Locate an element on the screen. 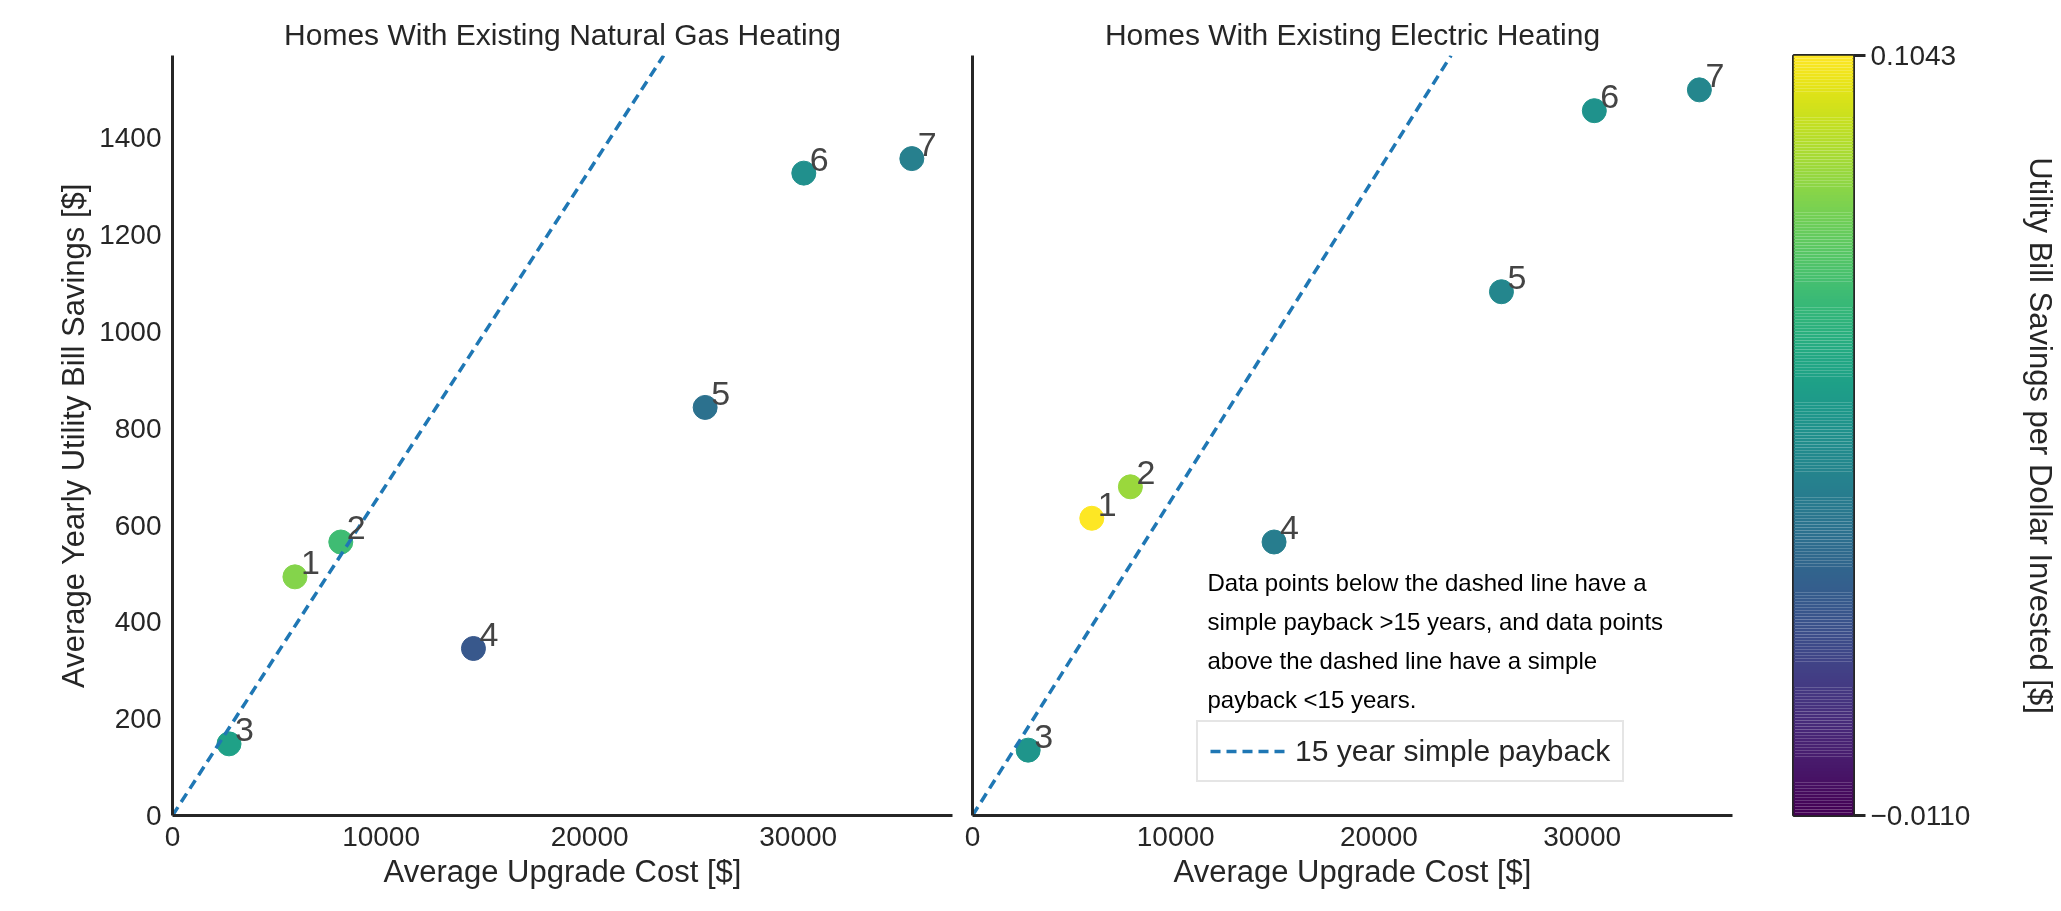  annotation: 2 is located at coordinates (1146, 472).